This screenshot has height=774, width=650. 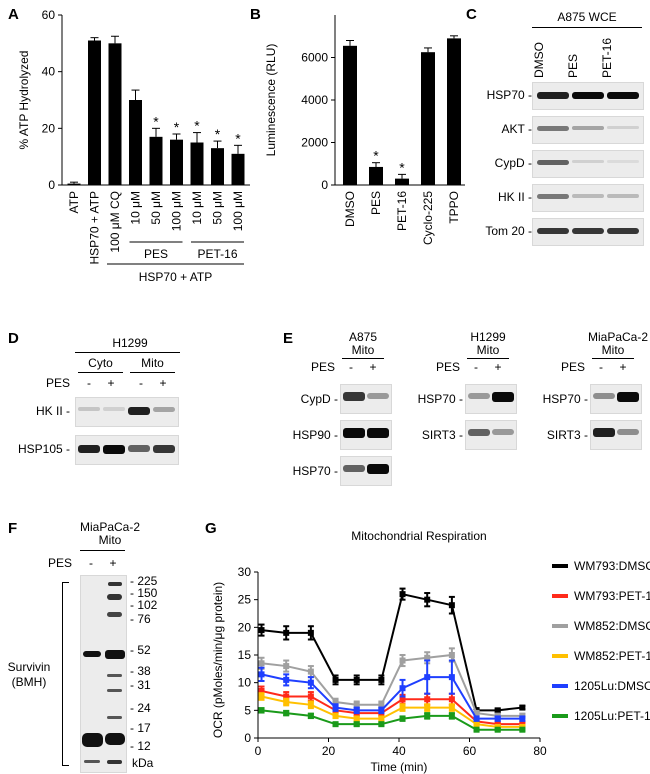 What do you see at coordinates (623, 367) in the screenshot?
I see `treatment-sign: +` at bounding box center [623, 367].